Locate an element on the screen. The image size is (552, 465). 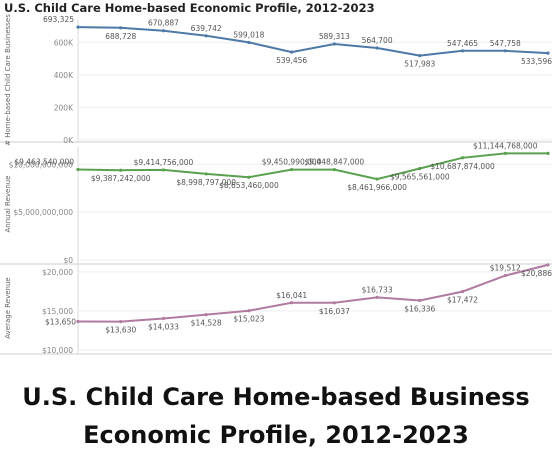
caption-line-1: U.S. Child Care Home-based Business is located at coordinates (276, 397).